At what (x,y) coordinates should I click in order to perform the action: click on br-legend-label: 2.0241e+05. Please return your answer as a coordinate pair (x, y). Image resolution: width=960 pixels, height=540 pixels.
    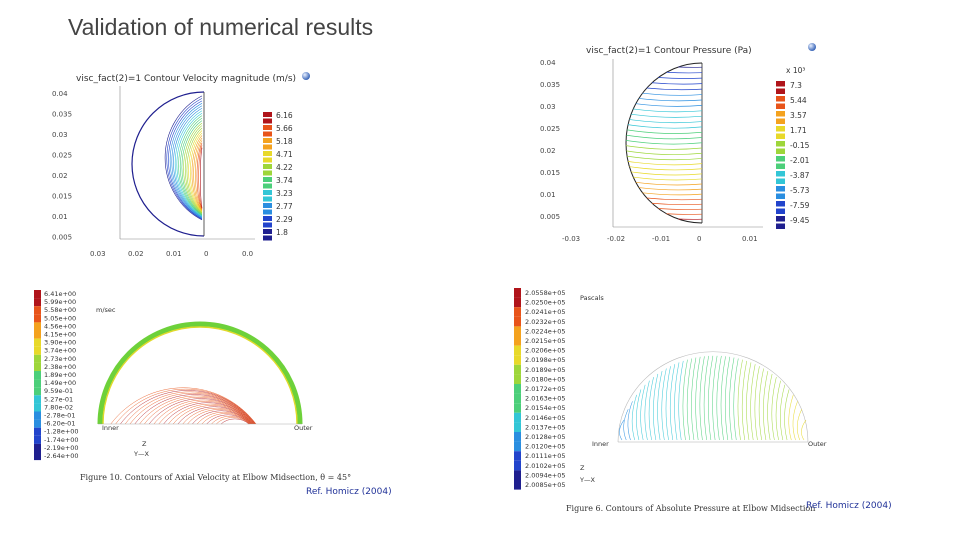
    Looking at the image, I should click on (545, 312).